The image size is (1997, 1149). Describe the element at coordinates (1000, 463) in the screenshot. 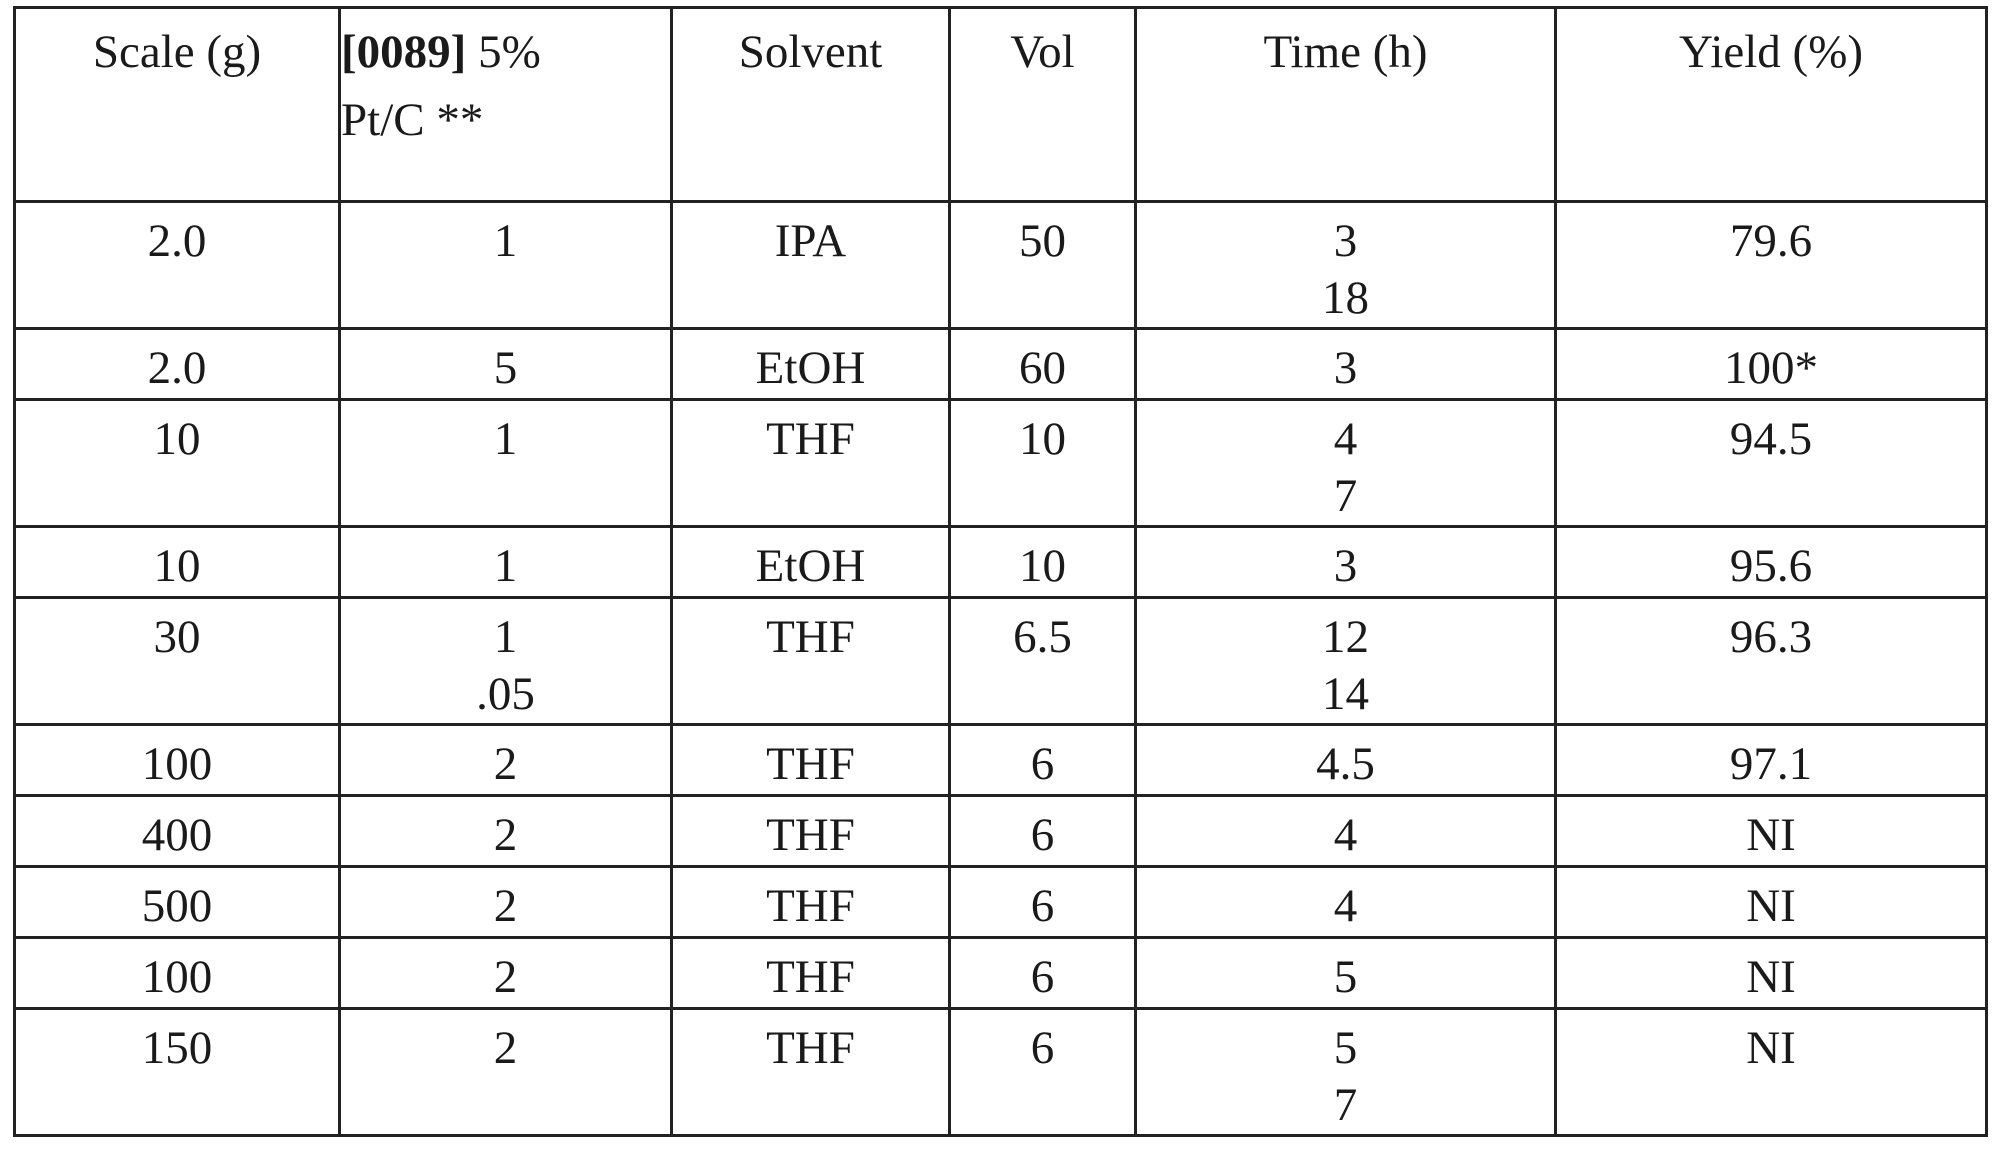

I see `table-row: 10 1 THF 10 4 7 94.5` at that location.